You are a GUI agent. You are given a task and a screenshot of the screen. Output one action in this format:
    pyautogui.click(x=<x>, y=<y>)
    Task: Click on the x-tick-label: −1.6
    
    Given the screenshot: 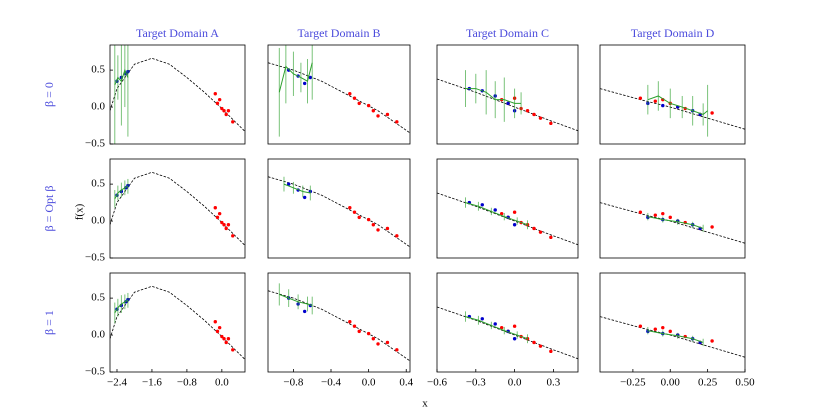 What is the action you would take?
    pyautogui.click(x=152, y=383)
    